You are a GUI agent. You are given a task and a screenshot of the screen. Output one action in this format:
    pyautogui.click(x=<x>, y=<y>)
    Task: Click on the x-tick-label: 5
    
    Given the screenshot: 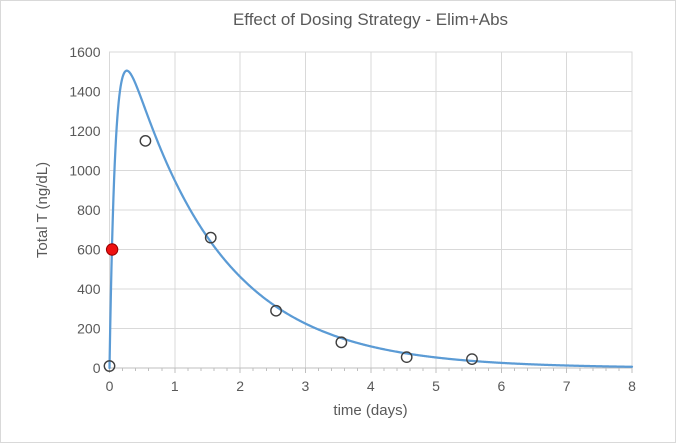 What is the action you would take?
    pyautogui.click(x=436, y=386)
    